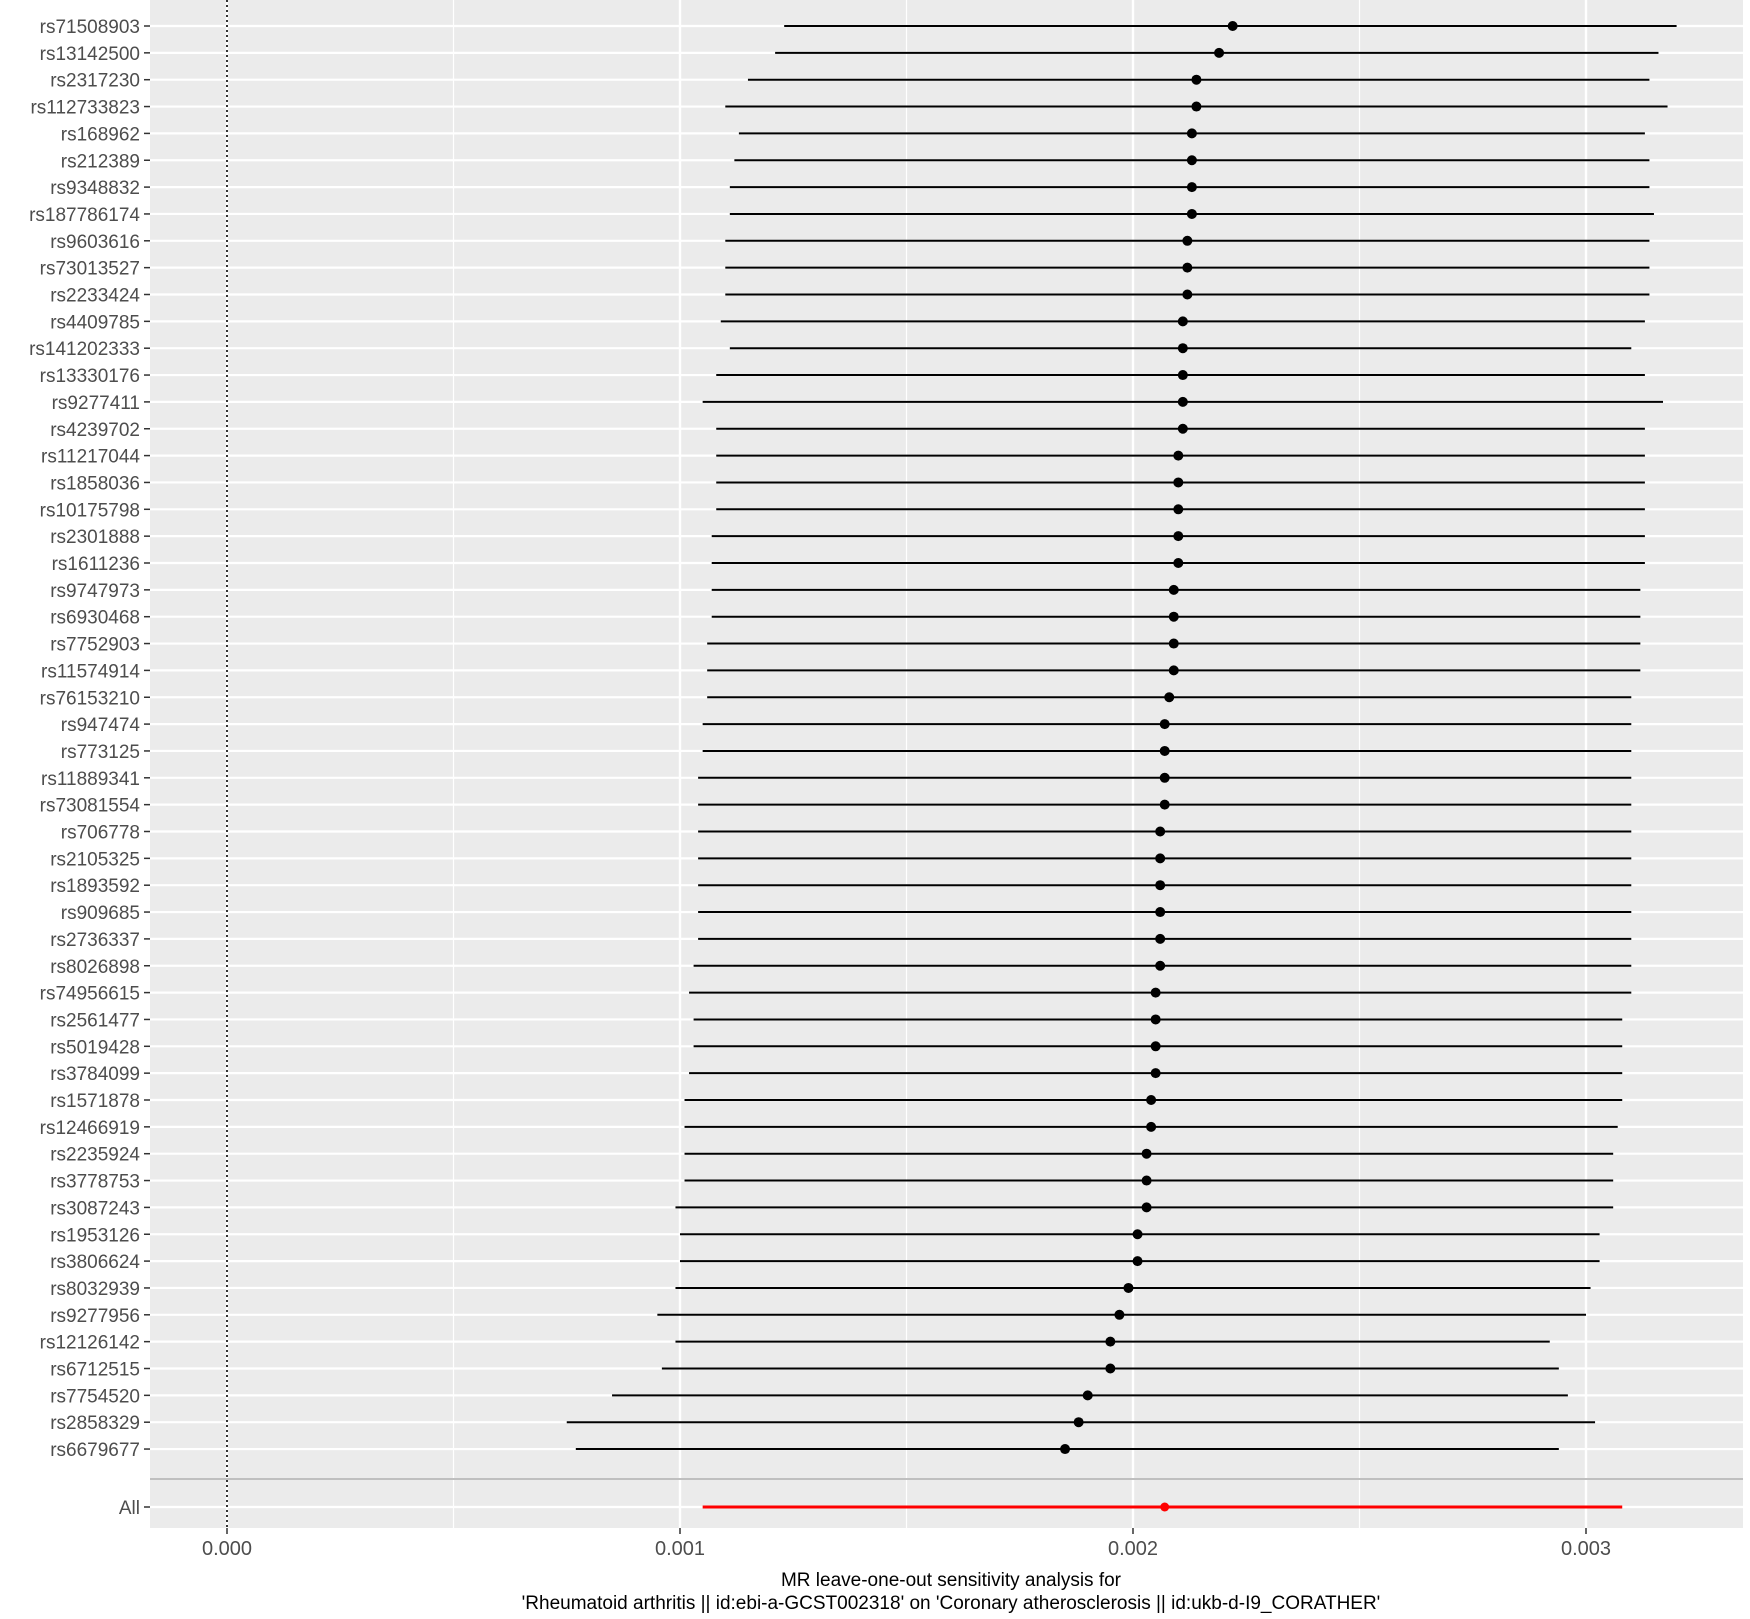 This screenshot has height=1619, width=1750. I want to click on snp-label: rs2736337, so click(95, 940).